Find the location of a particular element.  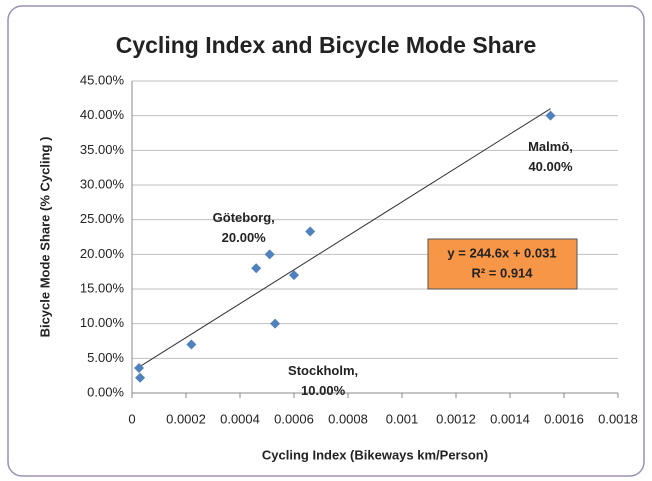

y-axis-label: Bicycle Mode Share (% Cycling ) is located at coordinates (44, 237).